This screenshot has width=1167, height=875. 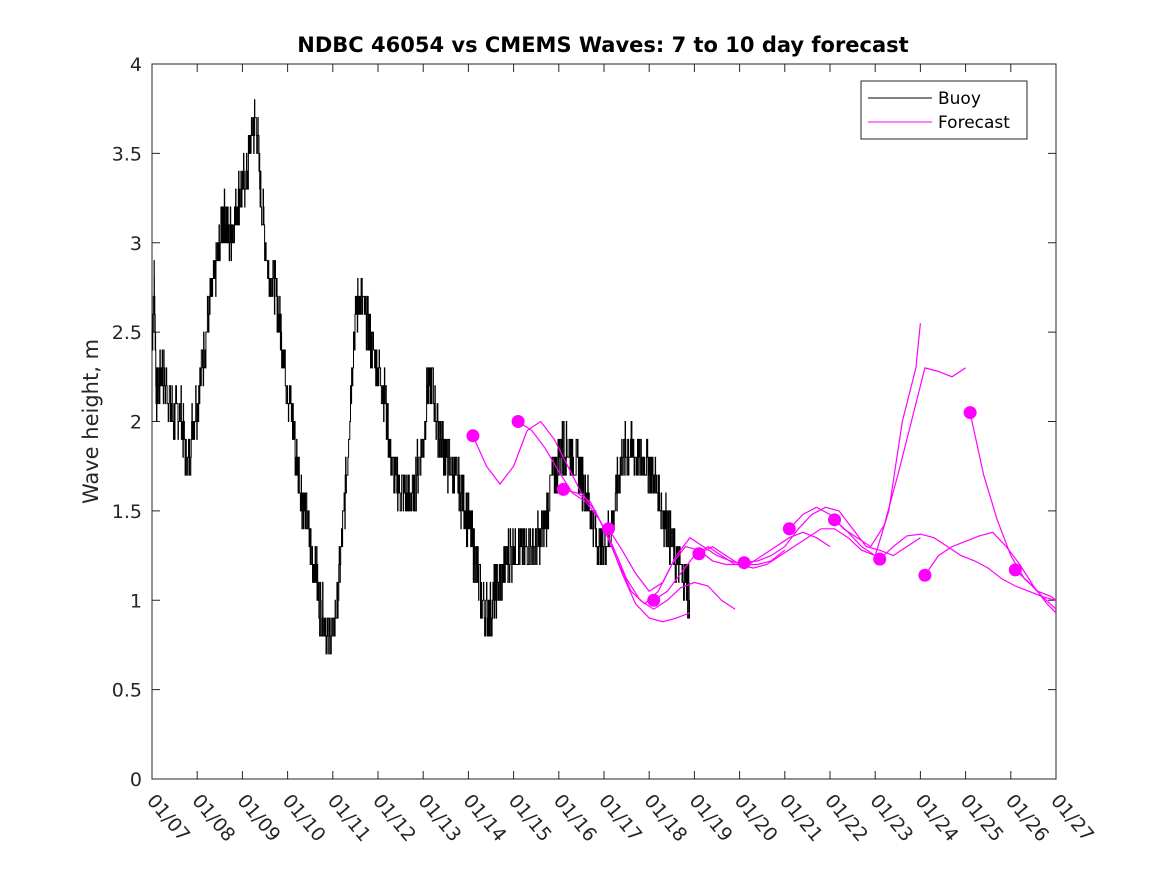 What do you see at coordinates (91, 421) in the screenshot?
I see `y-axis-label: Wave height, m` at bounding box center [91, 421].